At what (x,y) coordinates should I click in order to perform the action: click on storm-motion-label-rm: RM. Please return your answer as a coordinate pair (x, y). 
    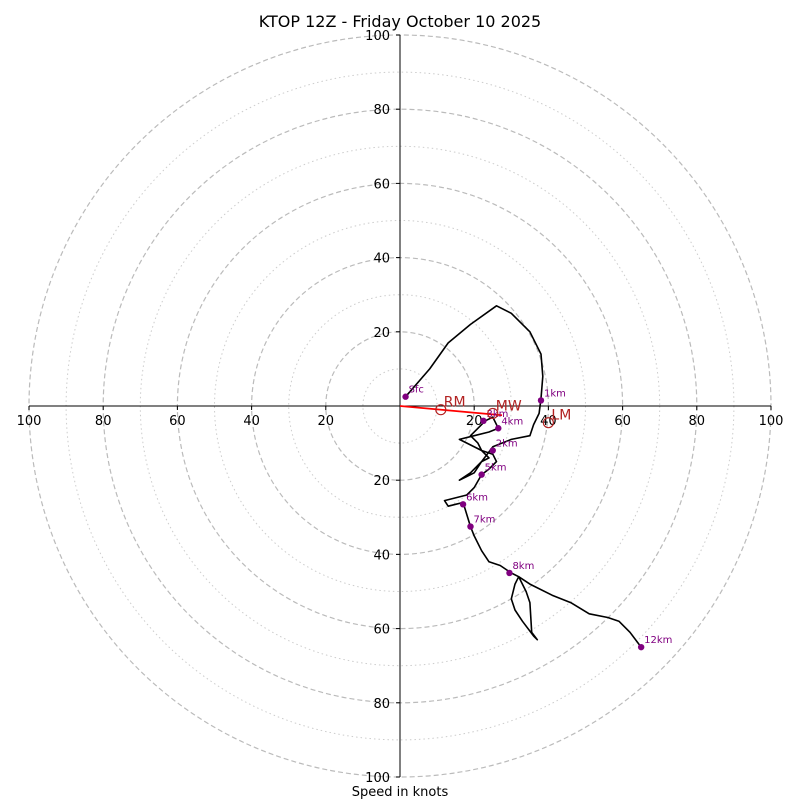
    Looking at the image, I should click on (455, 403).